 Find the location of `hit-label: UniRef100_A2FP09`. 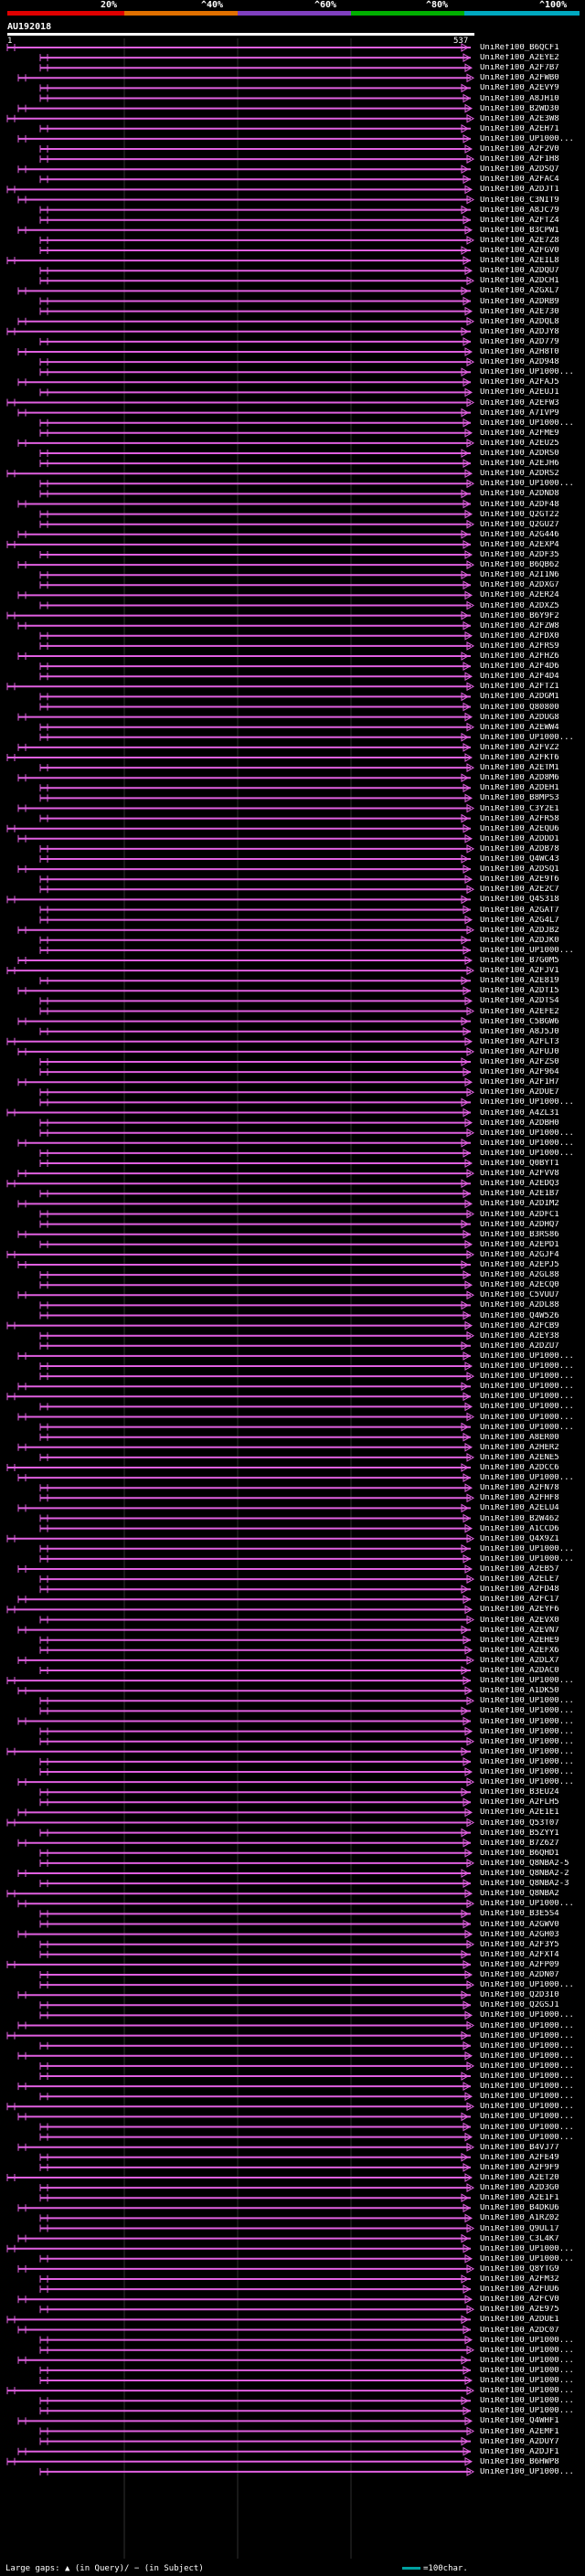

hit-label: UniRef100_A2FP09 is located at coordinates (519, 1964).